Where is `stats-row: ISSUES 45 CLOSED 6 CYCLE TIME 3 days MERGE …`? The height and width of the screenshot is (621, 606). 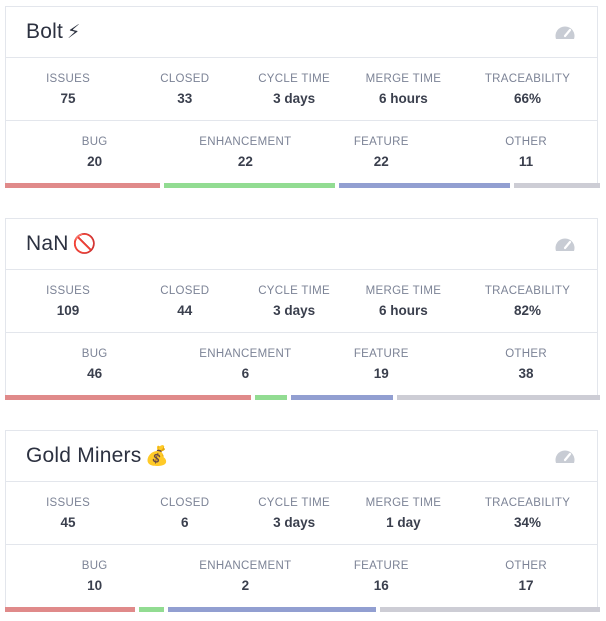
stats-row: ISSUES 45 CLOSED 6 CYCLE TIME 3 days MERGE … is located at coordinates (301, 513).